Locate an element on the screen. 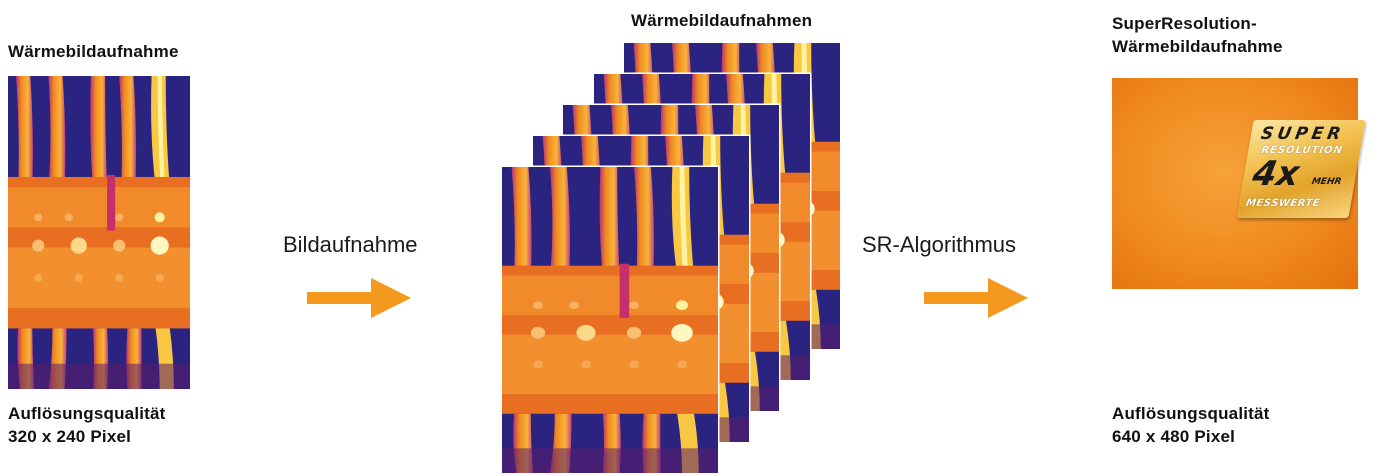  step2-label: SR-Algorithmus is located at coordinates (939, 244).